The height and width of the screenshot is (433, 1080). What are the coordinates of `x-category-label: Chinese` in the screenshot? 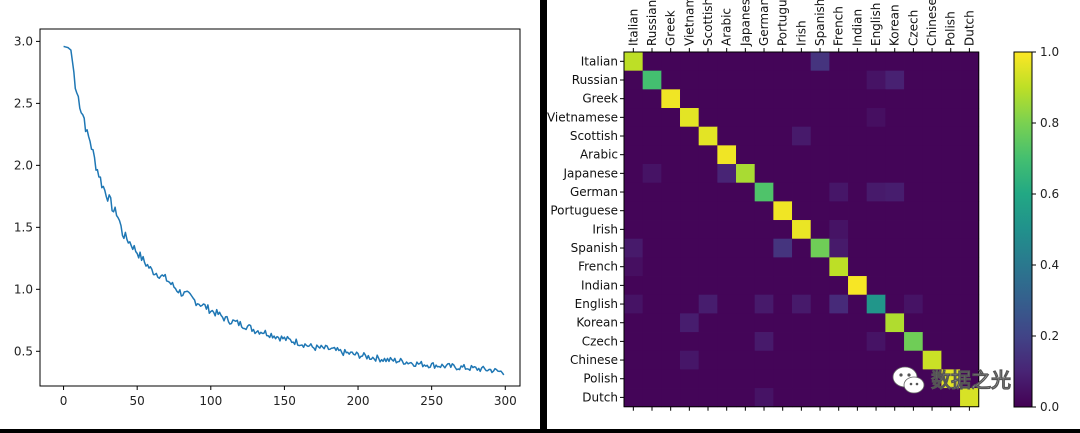 It's located at (932, 23).